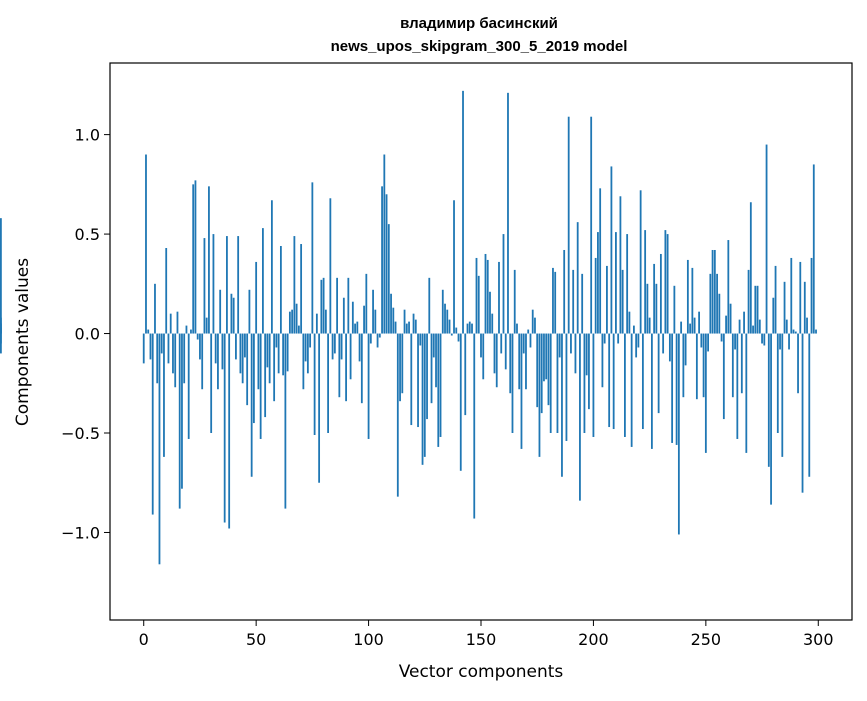  I want to click on x-tick-label-250: 250, so click(706, 639).